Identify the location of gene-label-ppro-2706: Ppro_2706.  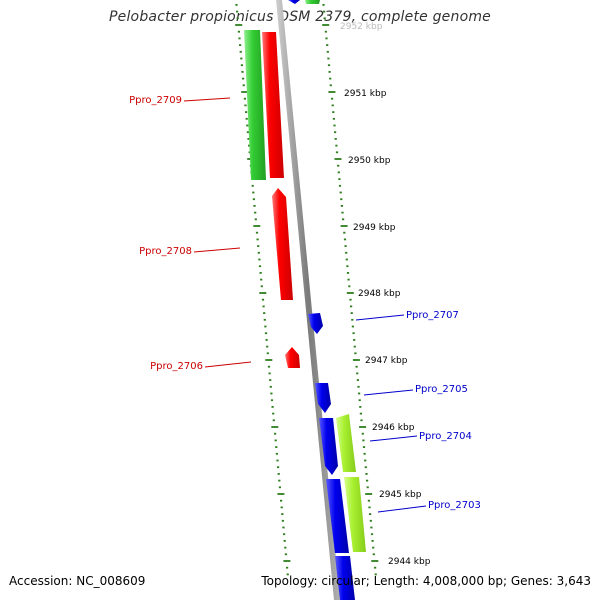
(176, 366).